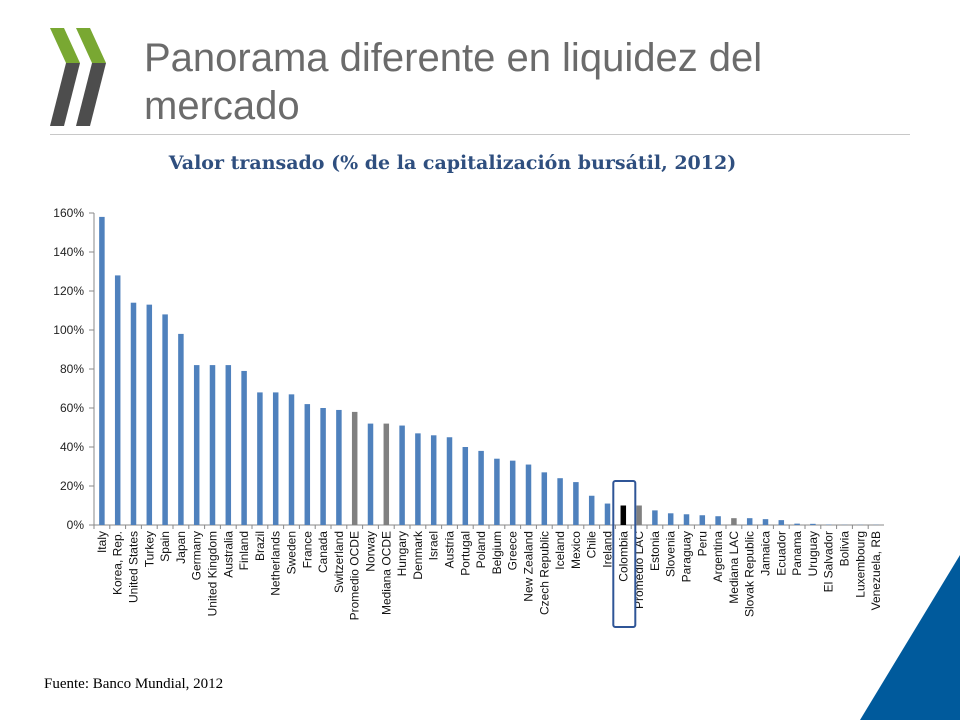  I want to click on x-category-label: Venezuela, RB, so click(876, 570).